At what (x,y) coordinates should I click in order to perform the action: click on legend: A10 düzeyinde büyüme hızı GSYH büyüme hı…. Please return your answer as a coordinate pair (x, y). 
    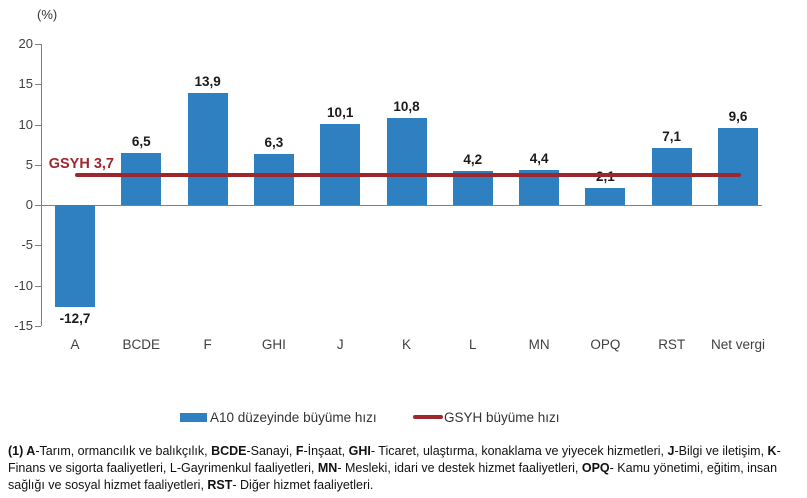
    Looking at the image, I should click on (403, 417).